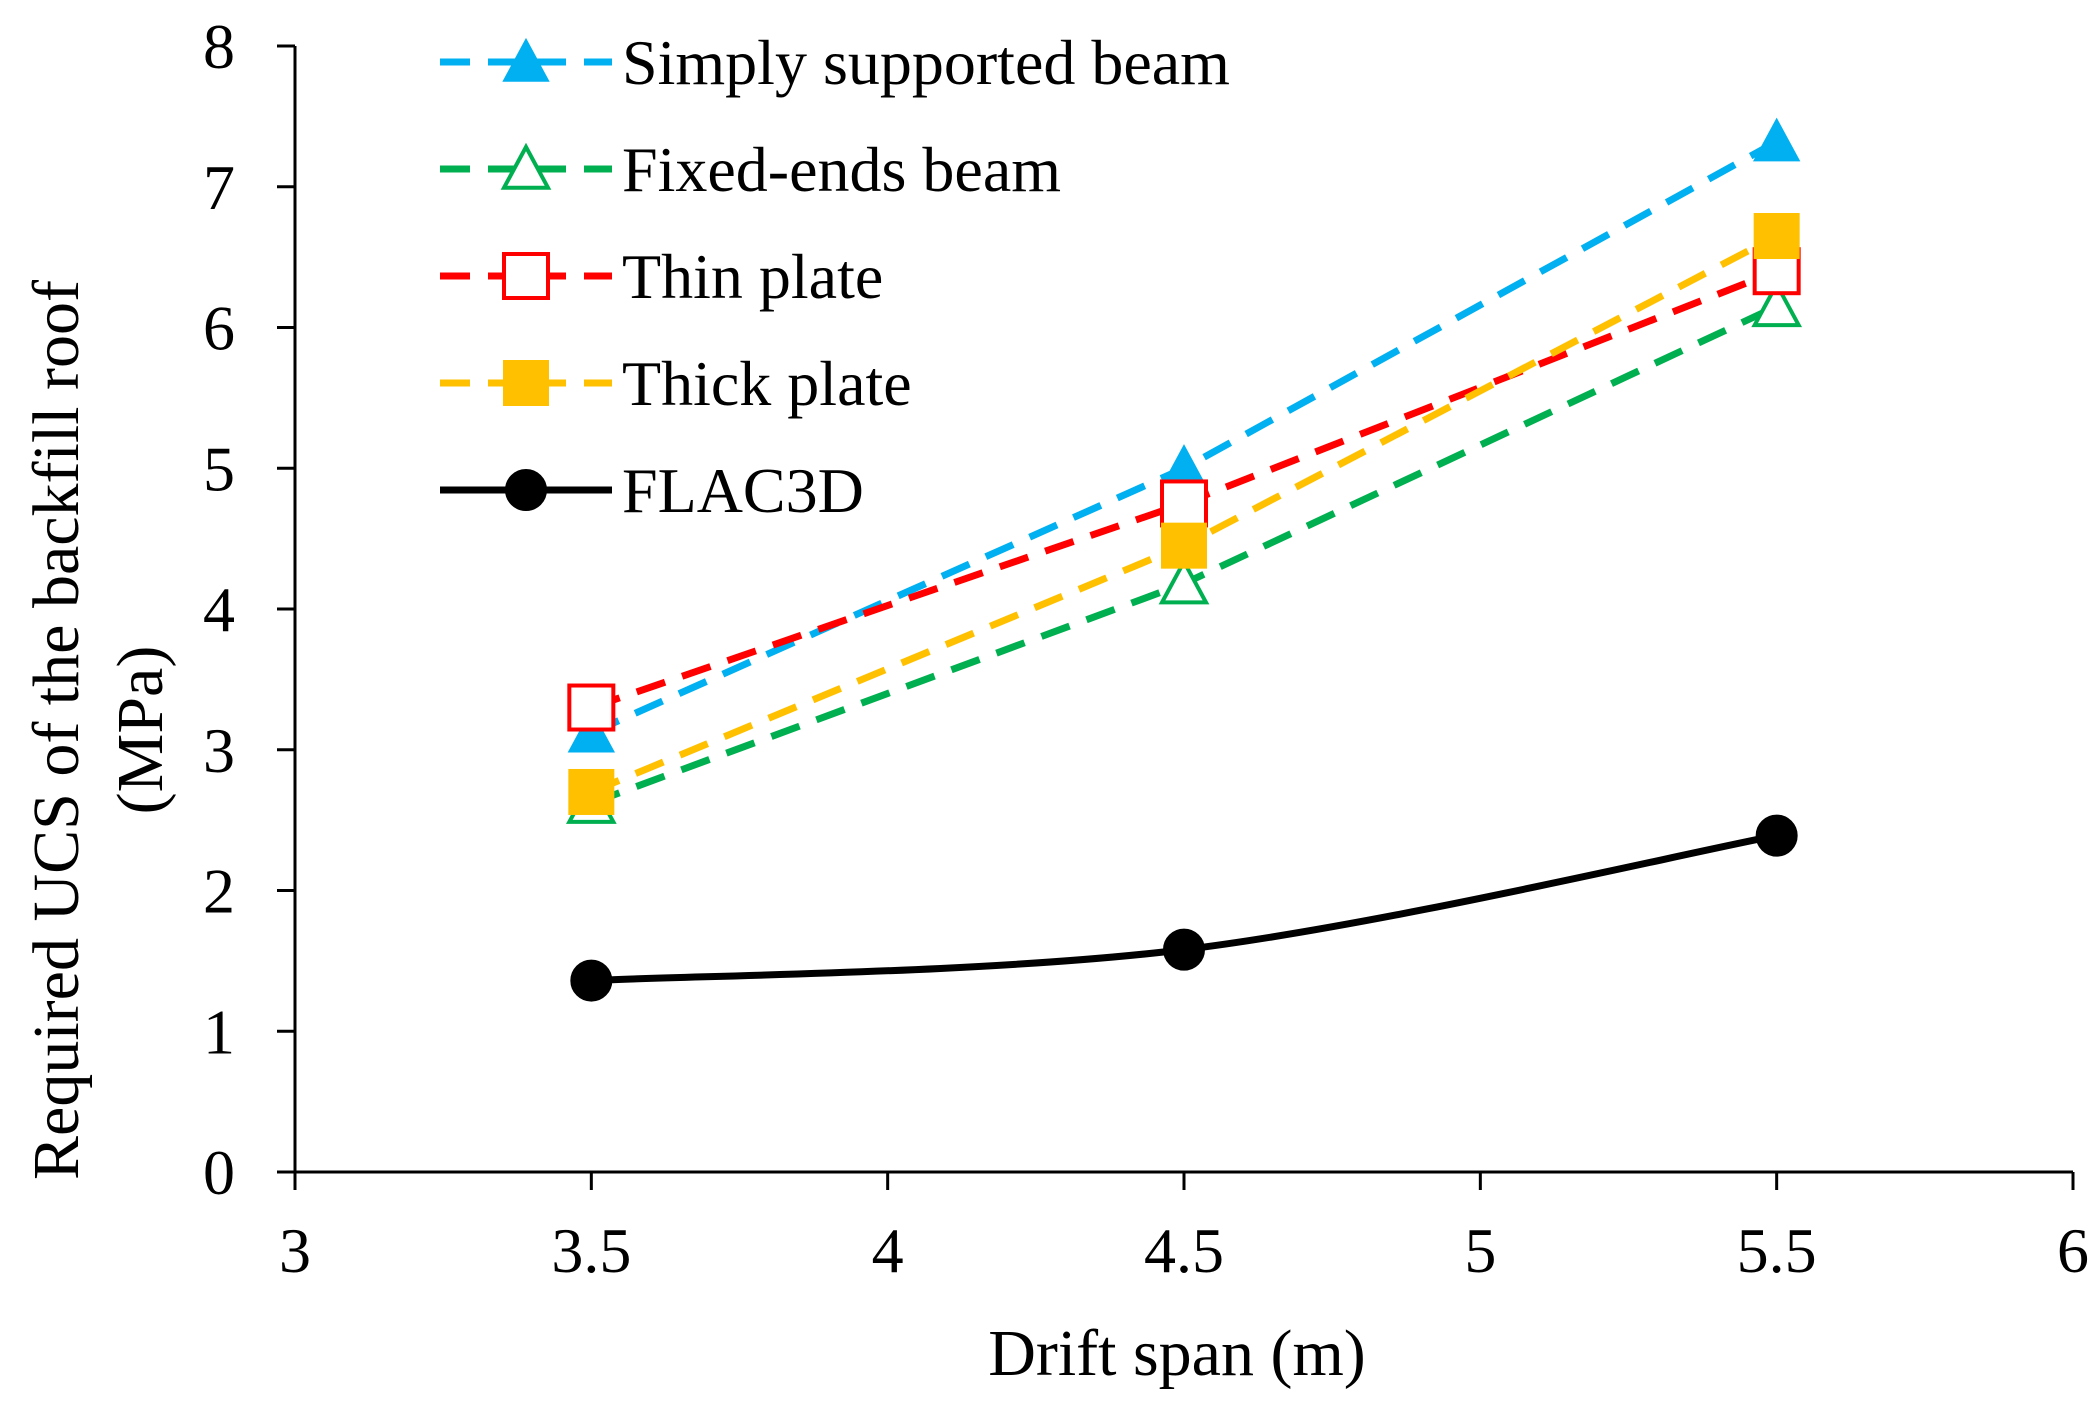 The height and width of the screenshot is (1402, 2094). I want to click on x-tick-label: 6, so click(2073, 1250).